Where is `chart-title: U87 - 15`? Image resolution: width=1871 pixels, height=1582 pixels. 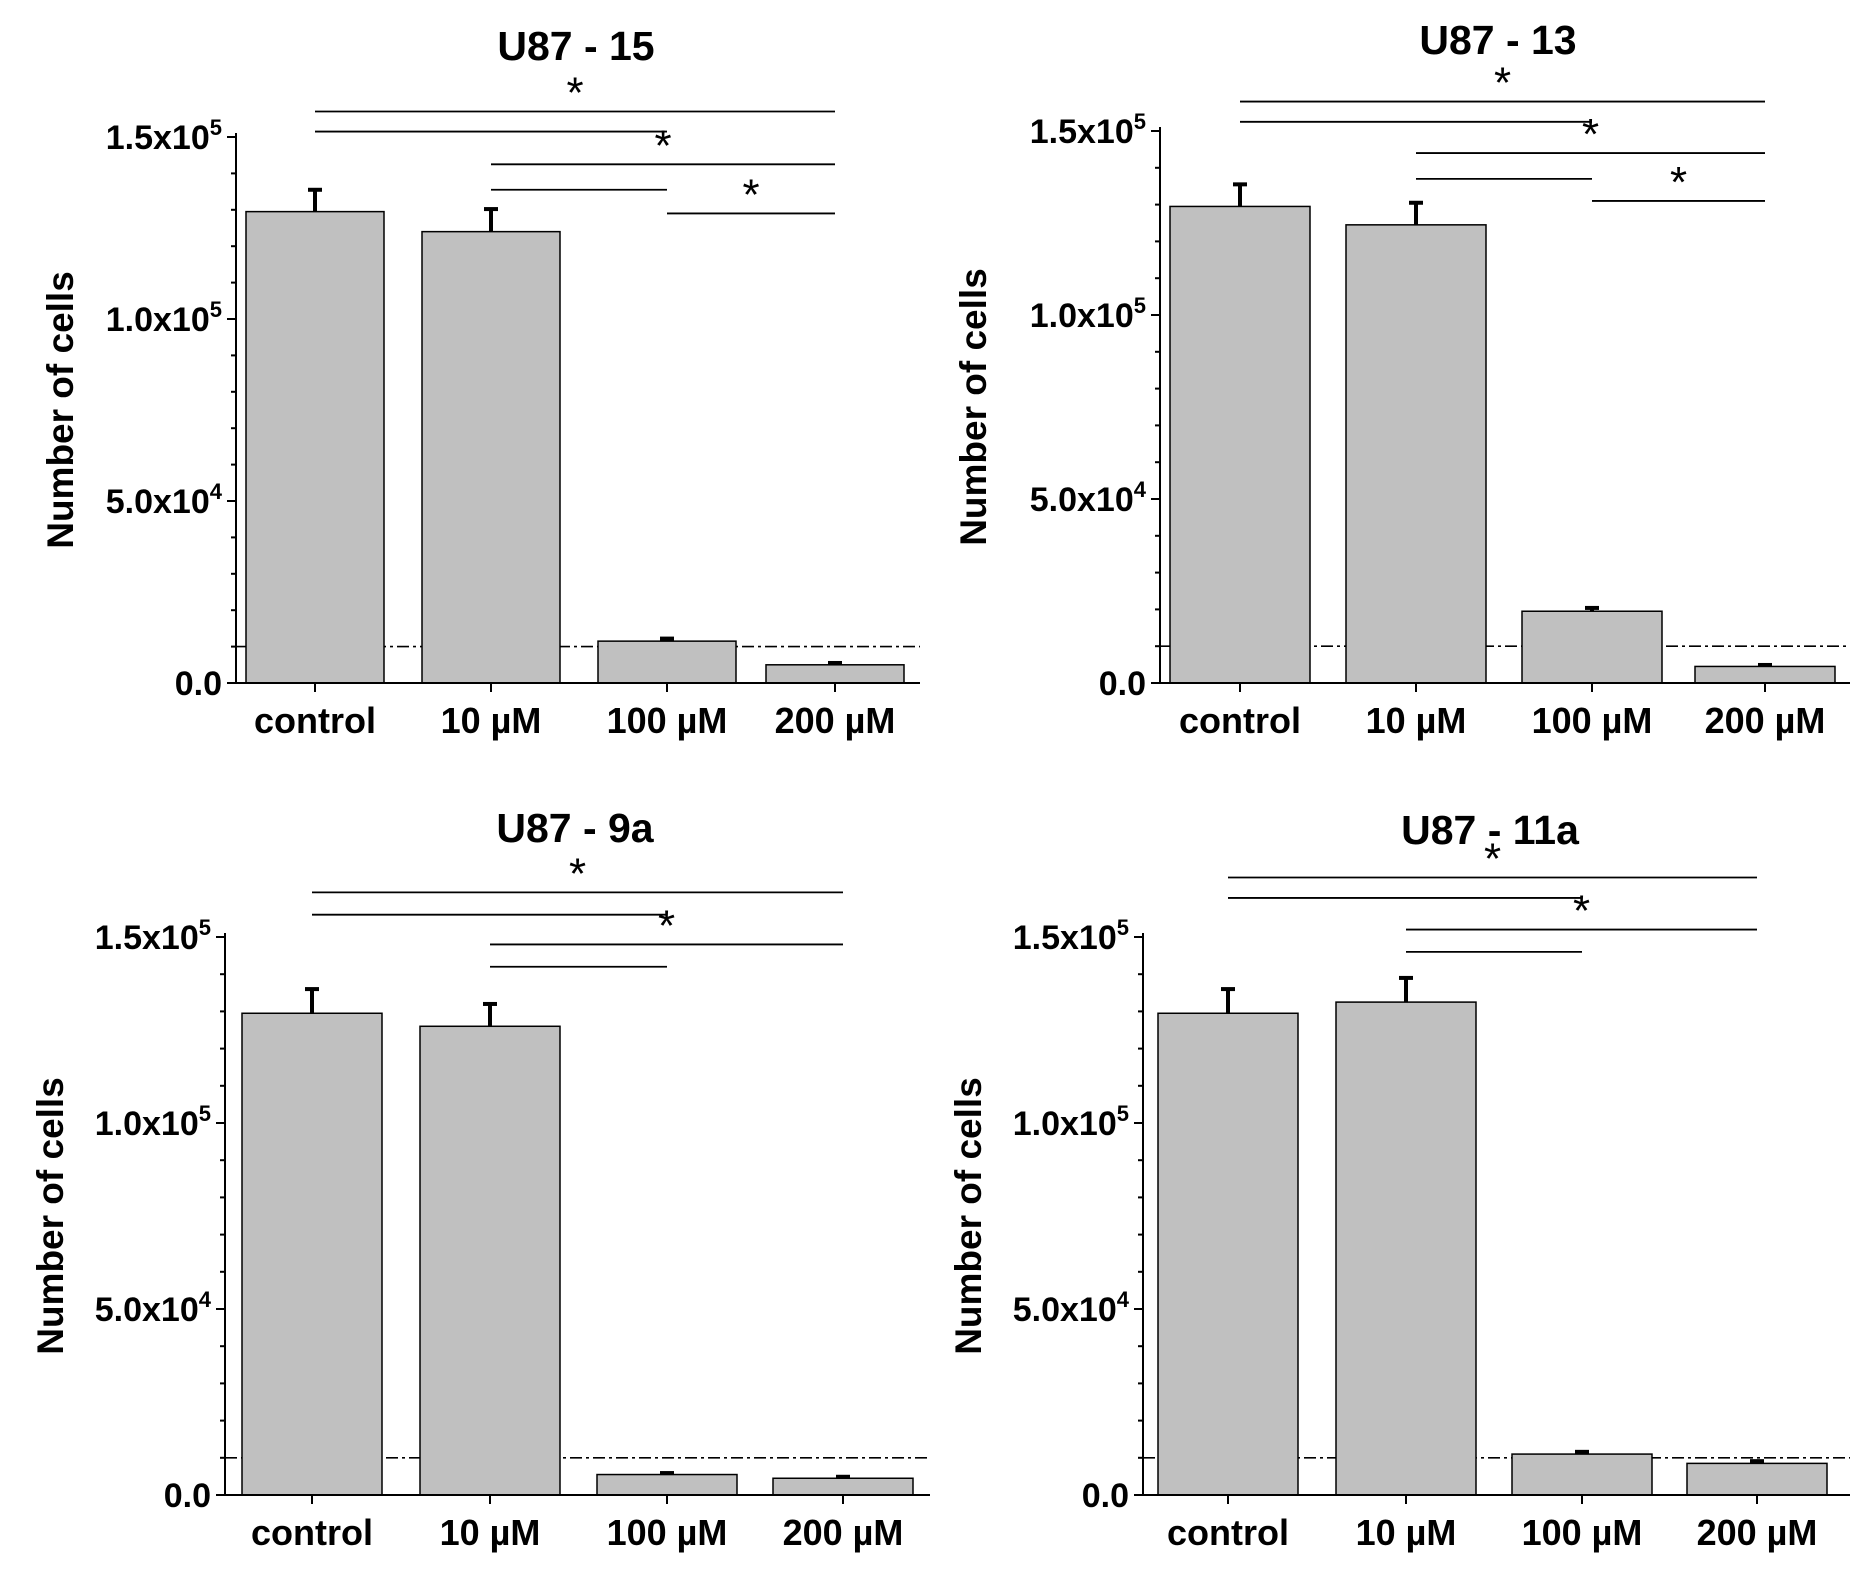 chart-title: U87 - 15 is located at coordinates (575, 46).